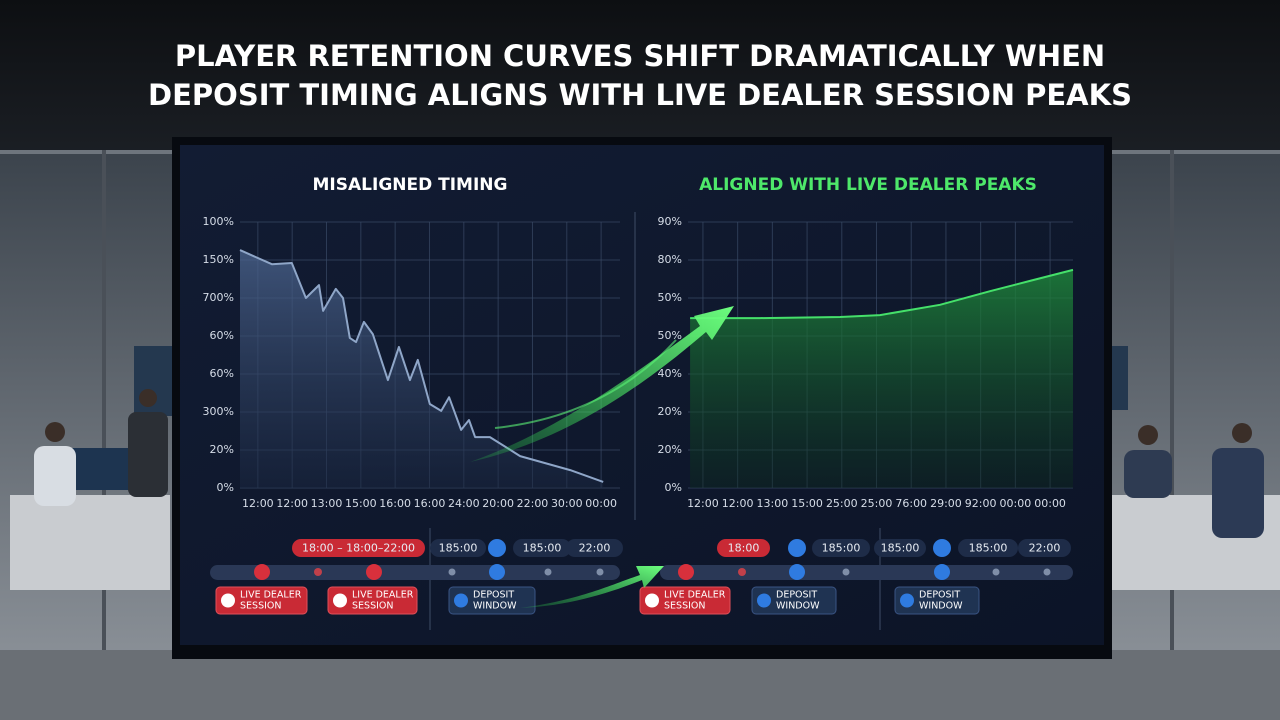 The height and width of the screenshot is (720, 1280). I want to click on x-tick-label: 16:00, so click(395, 503).